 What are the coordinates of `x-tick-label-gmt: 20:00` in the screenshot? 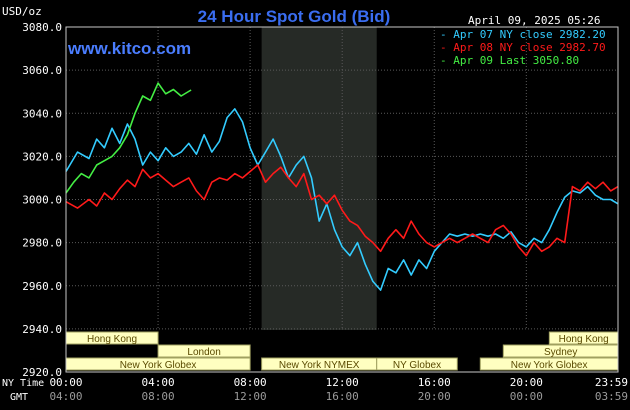 It's located at (434, 396).